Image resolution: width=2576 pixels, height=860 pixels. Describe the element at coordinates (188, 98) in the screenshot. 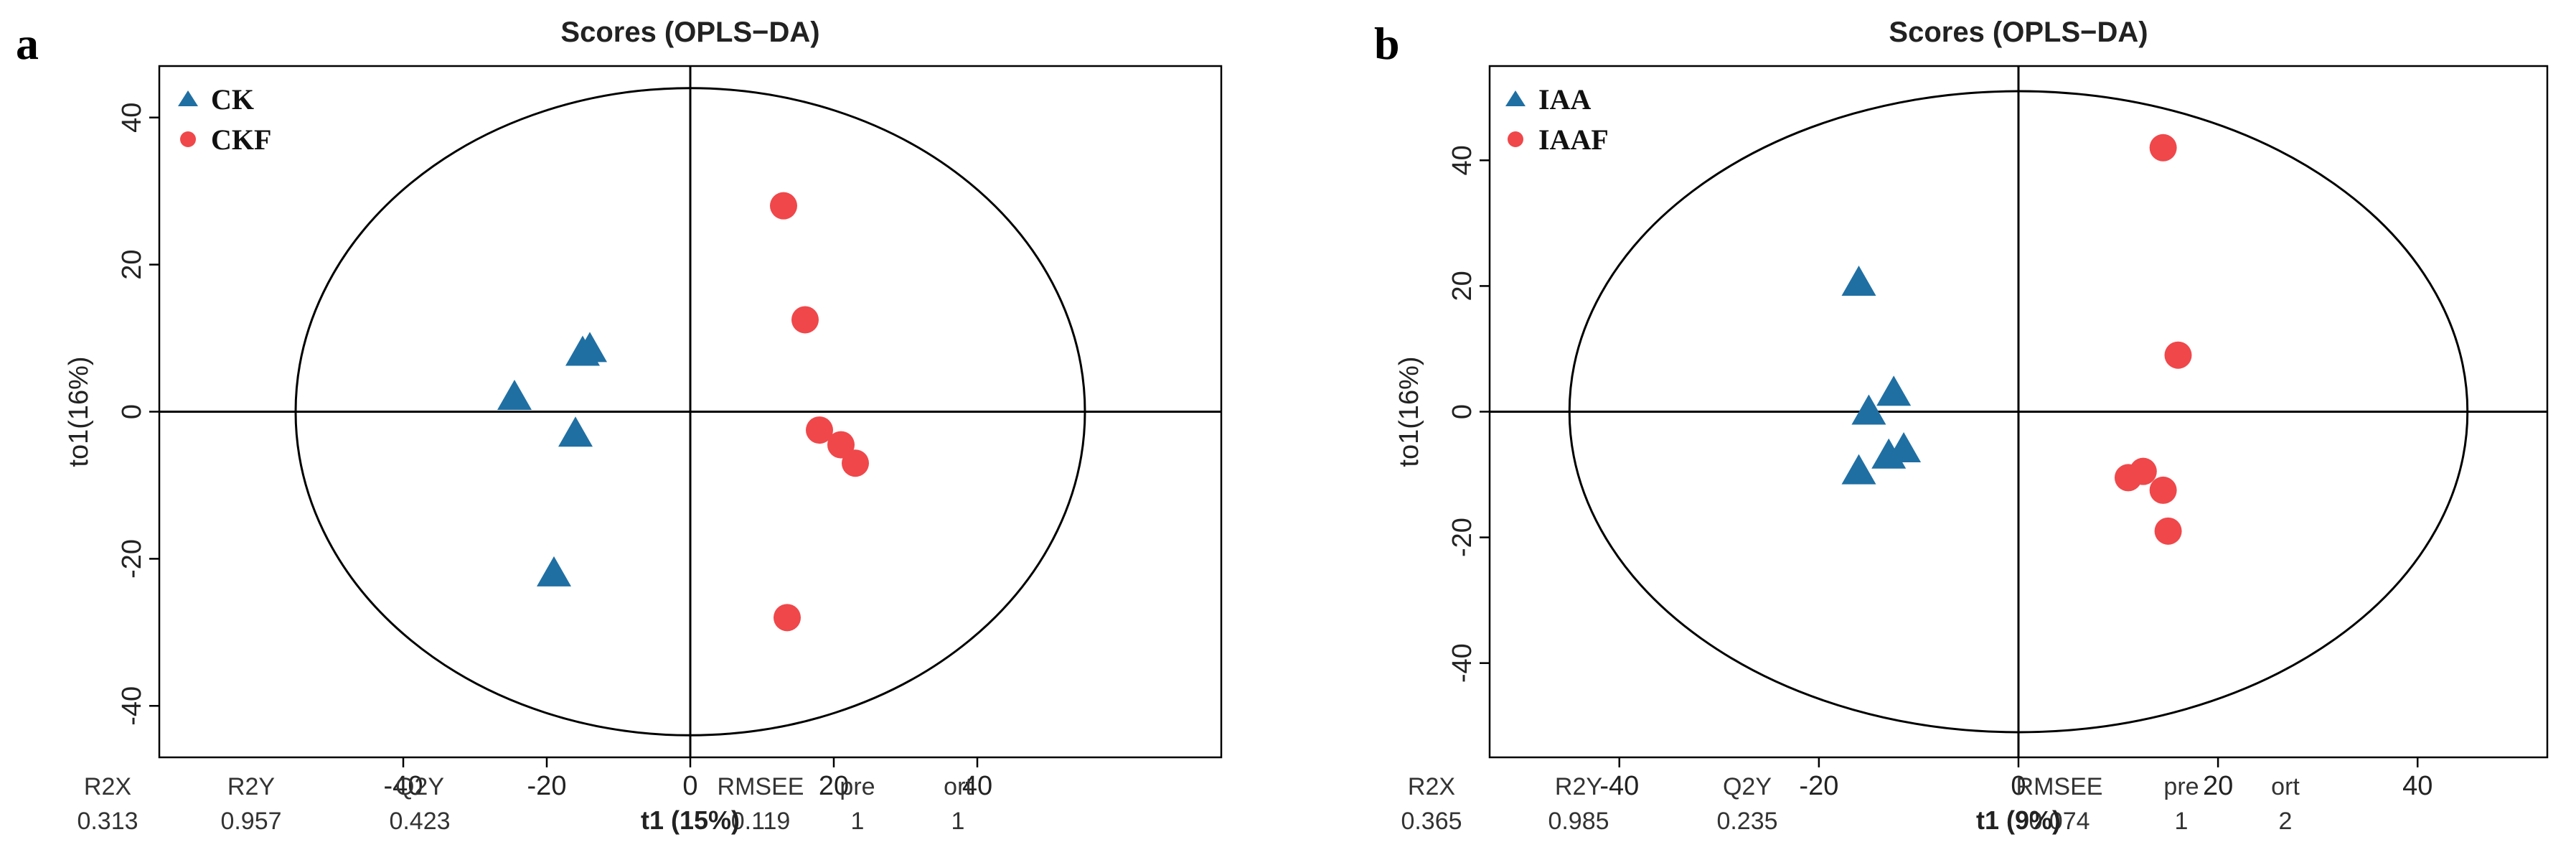

I see `legend-marker-ck` at that location.